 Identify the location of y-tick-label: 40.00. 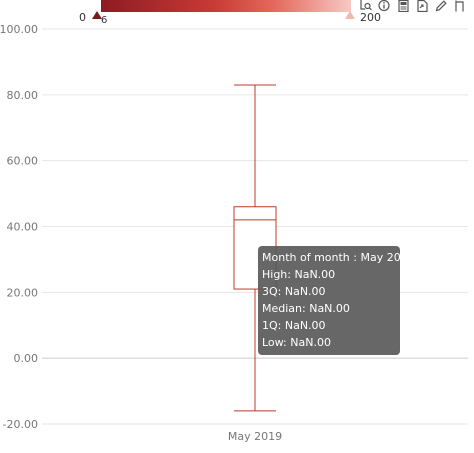
(23, 227).